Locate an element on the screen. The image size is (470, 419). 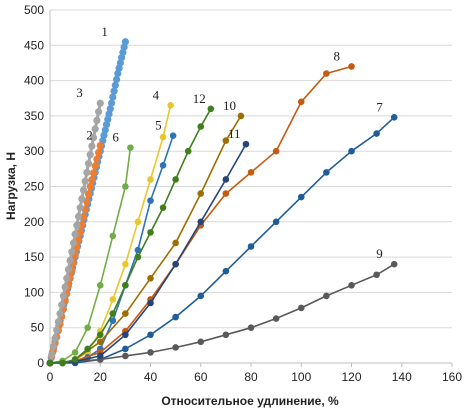
series-number-label: 6 is located at coordinates (115, 137).